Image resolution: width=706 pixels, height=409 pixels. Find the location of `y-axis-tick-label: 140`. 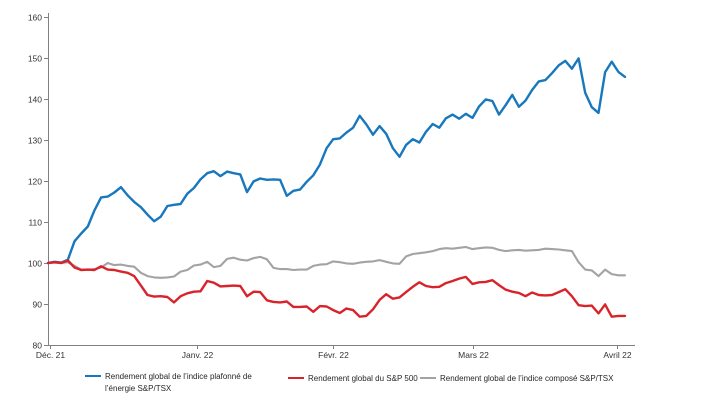

y-axis-tick-label: 140 is located at coordinates (35, 100).